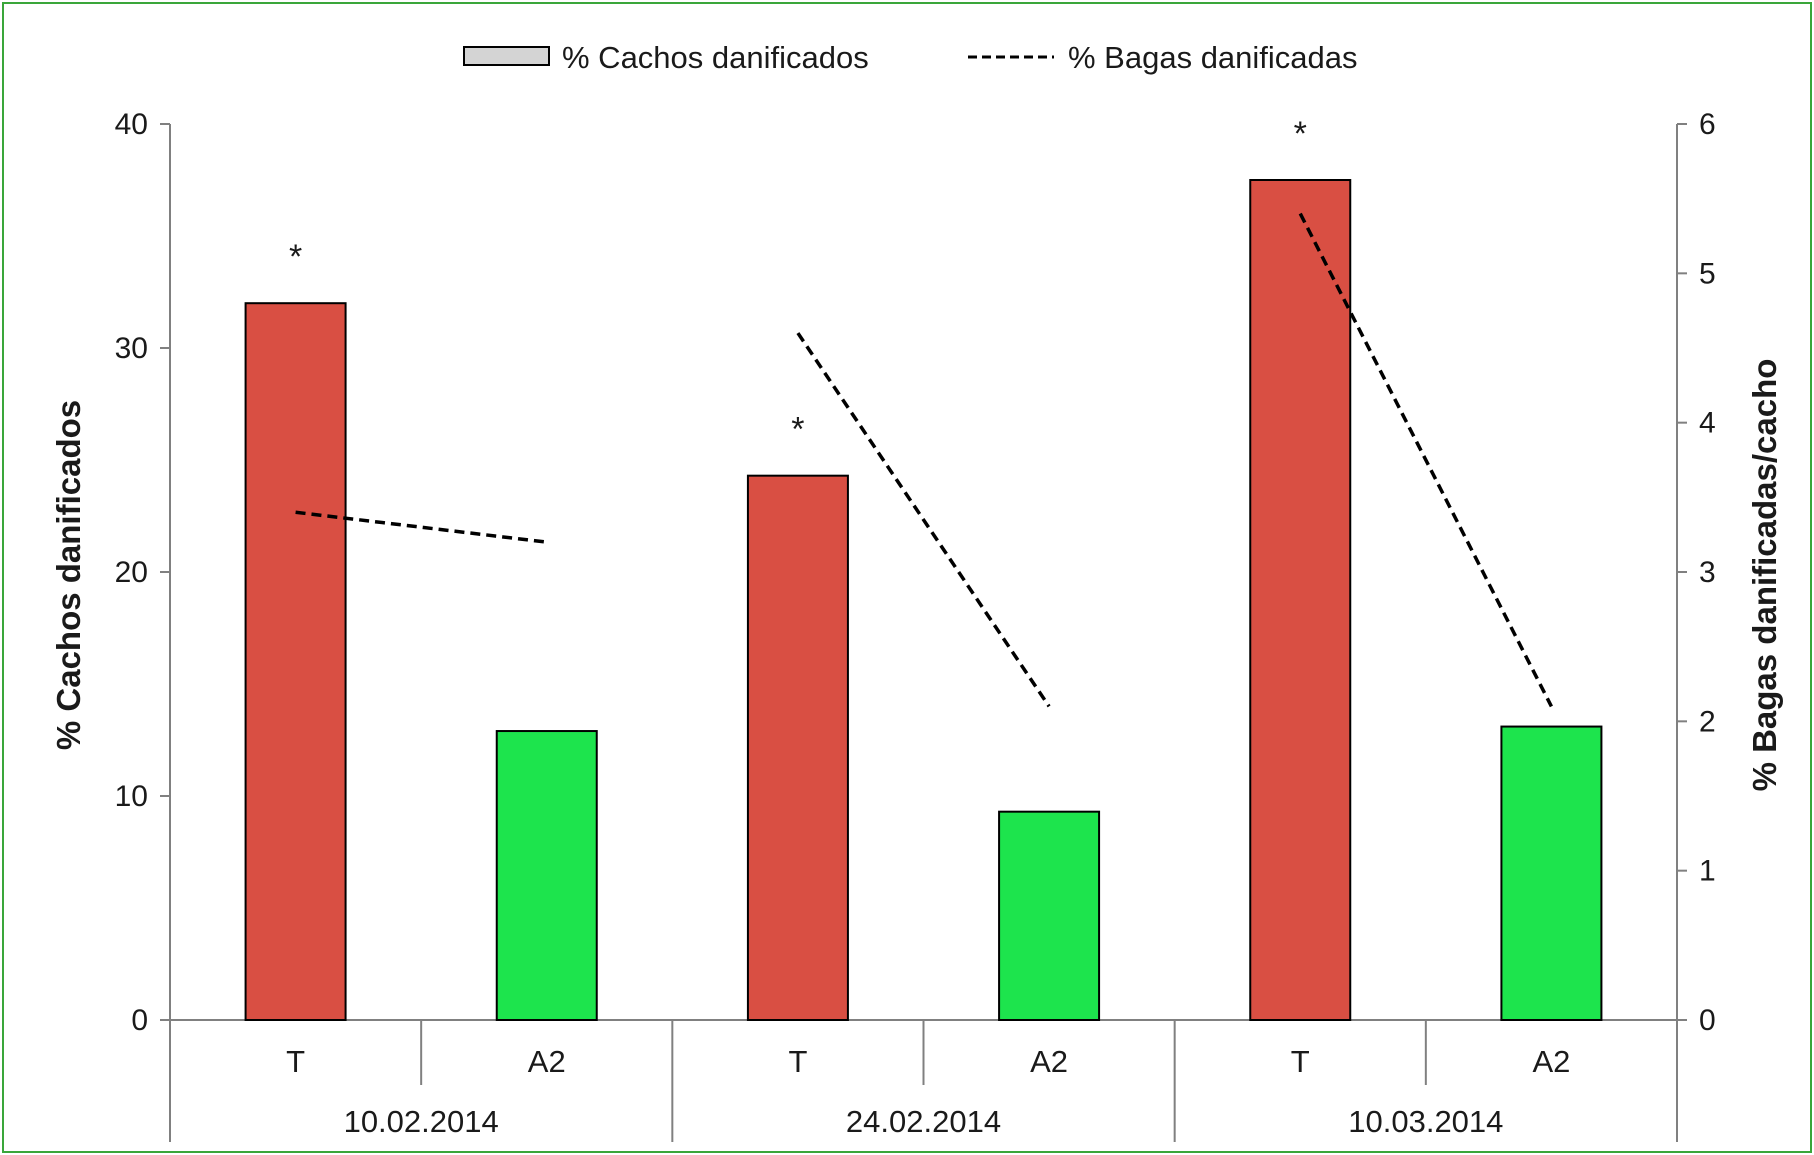 This screenshot has width=1814, height=1155. Describe the element at coordinates (715, 57) in the screenshot. I see `legend-label-bars: % Cachos danificados` at that location.